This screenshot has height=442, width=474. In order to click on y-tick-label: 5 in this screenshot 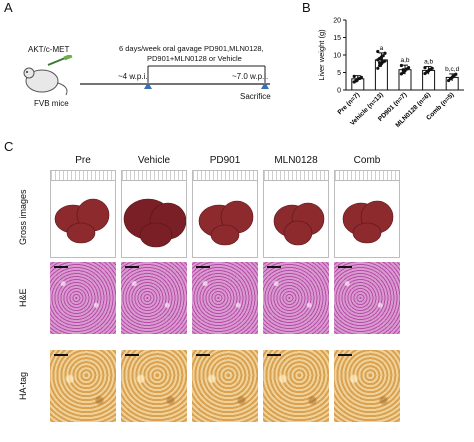, I will do `click(339, 73)`.